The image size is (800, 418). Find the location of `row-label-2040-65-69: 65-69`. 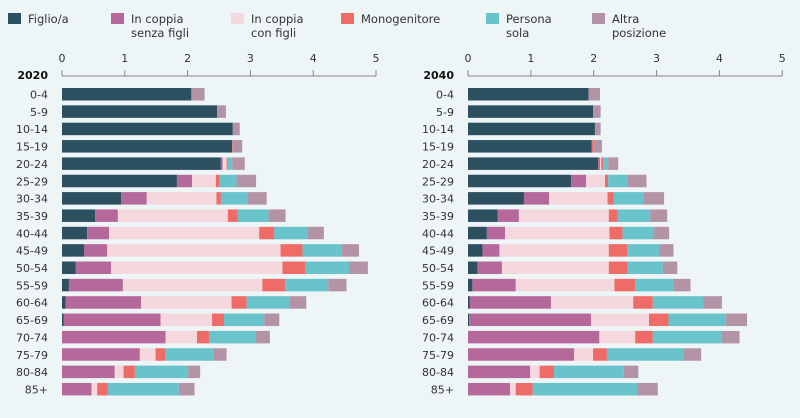

row-label-2040-65-69: 65-69 is located at coordinates (438, 320).